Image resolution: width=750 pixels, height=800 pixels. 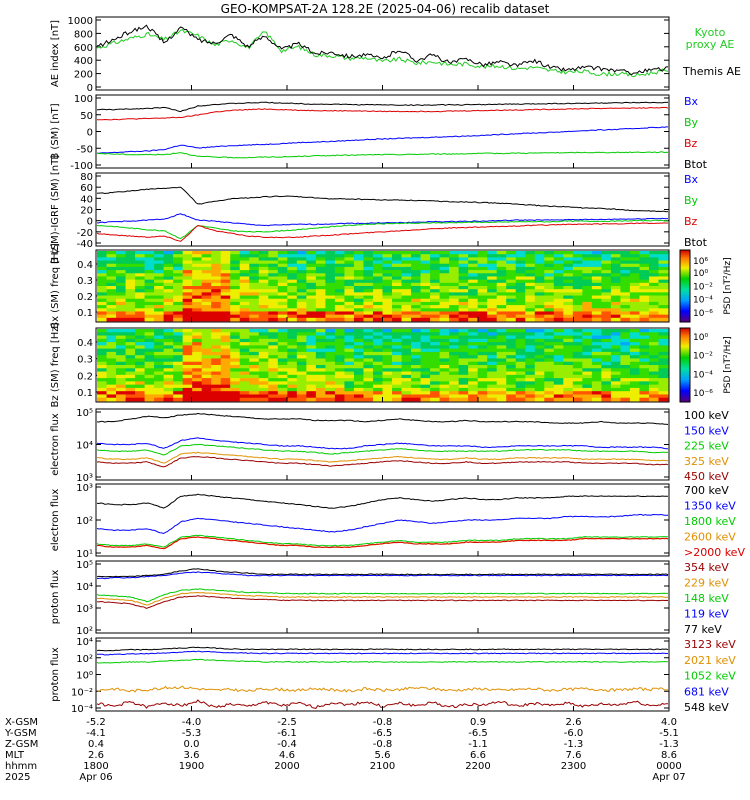 I want to click on footer-value: -0.8, so click(x=383, y=744).